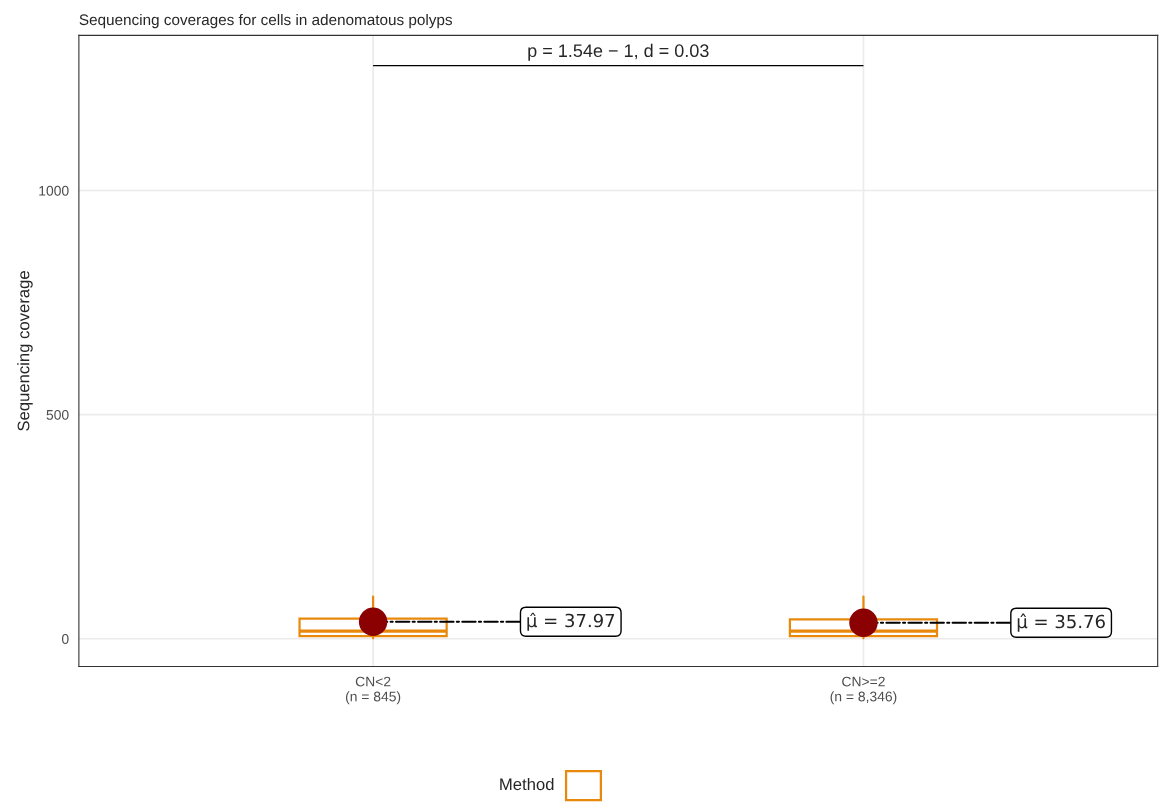  I want to click on y-tick-label: 500, so click(57, 414).